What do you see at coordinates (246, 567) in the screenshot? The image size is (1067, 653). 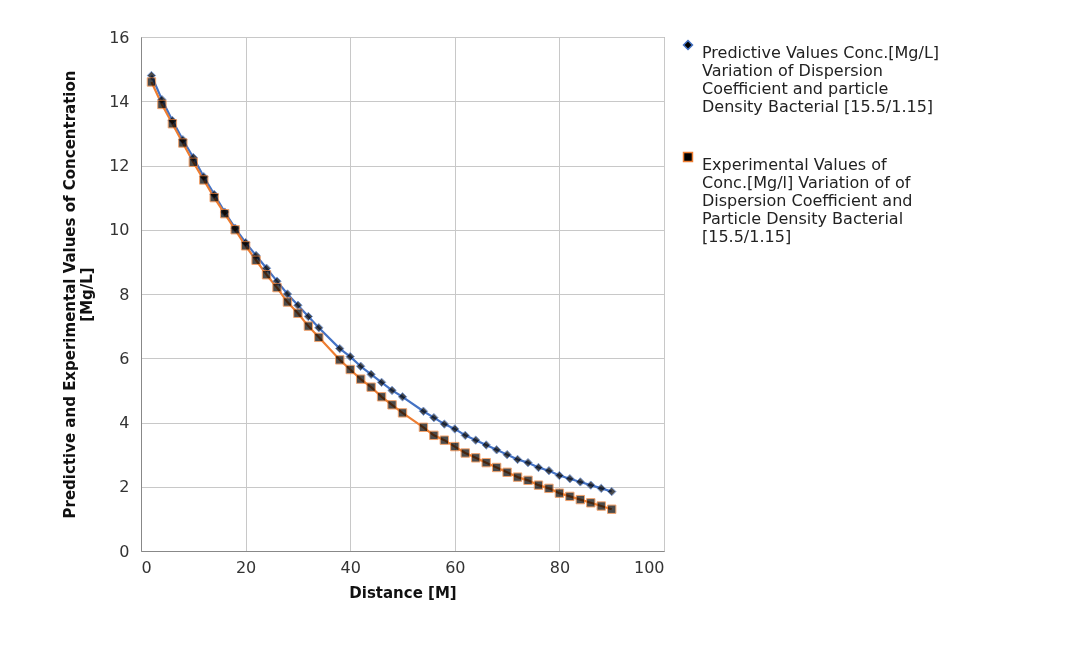 I see `x-tick-label: 20` at bounding box center [246, 567].